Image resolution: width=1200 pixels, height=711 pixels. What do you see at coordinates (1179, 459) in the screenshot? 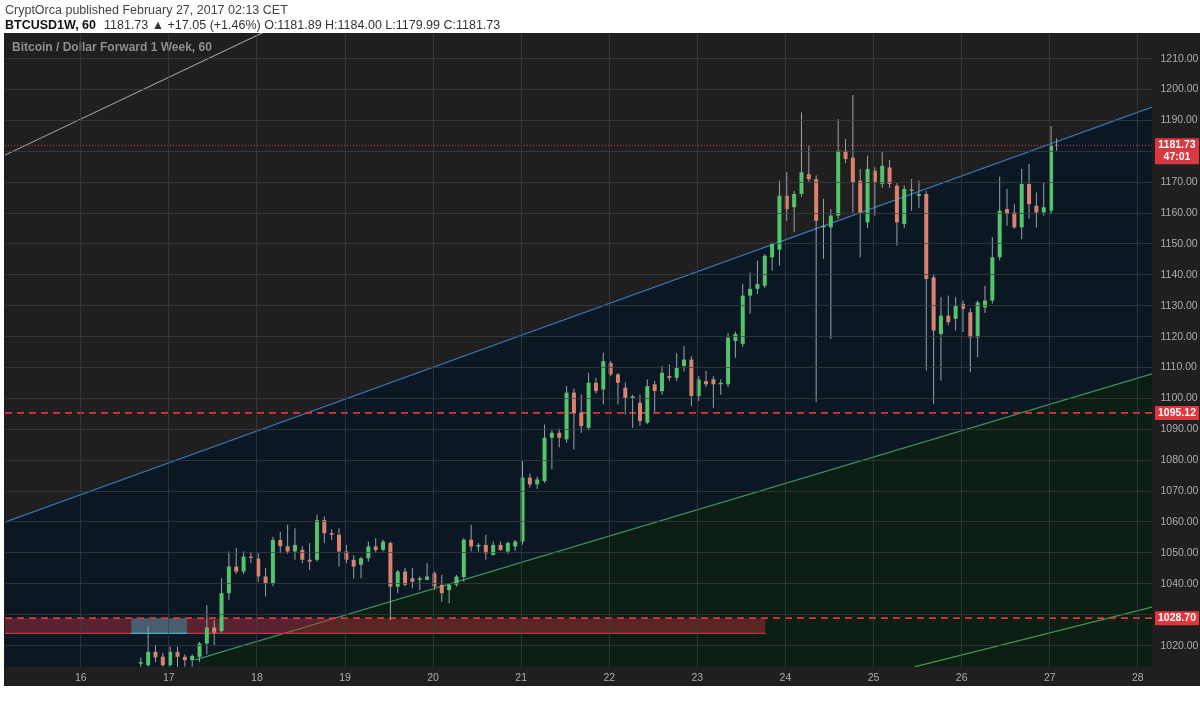
I see `y-tick-label: 1080.00` at bounding box center [1179, 459].